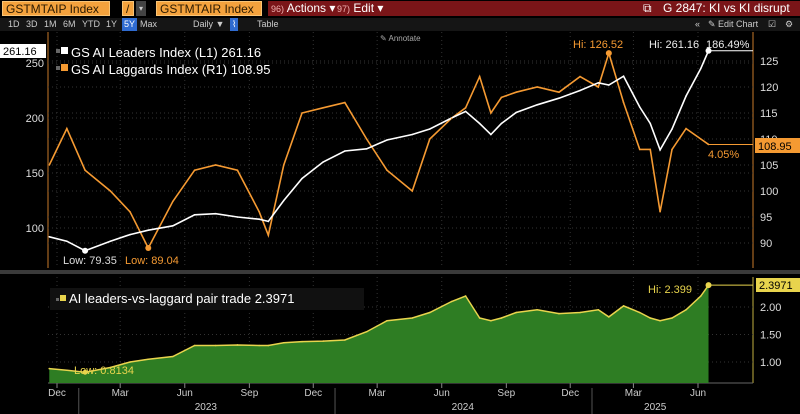 Image resolution: width=800 pixels, height=414 pixels. Describe the element at coordinates (50, 24) in the screenshot. I see `range-1m: 1M` at that location.